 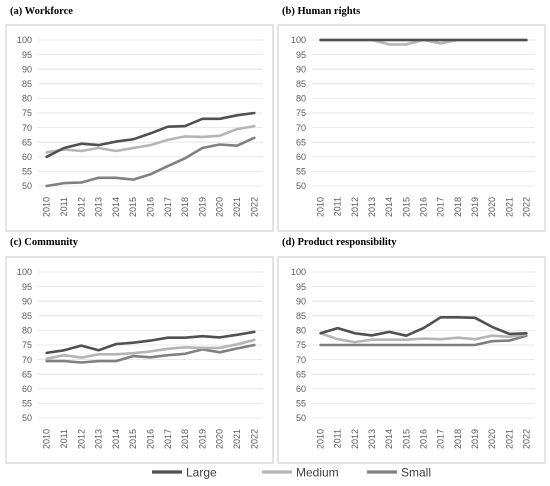 What do you see at coordinates (41, 11) in the screenshot?
I see `panel-title: (a) Workforce` at bounding box center [41, 11].